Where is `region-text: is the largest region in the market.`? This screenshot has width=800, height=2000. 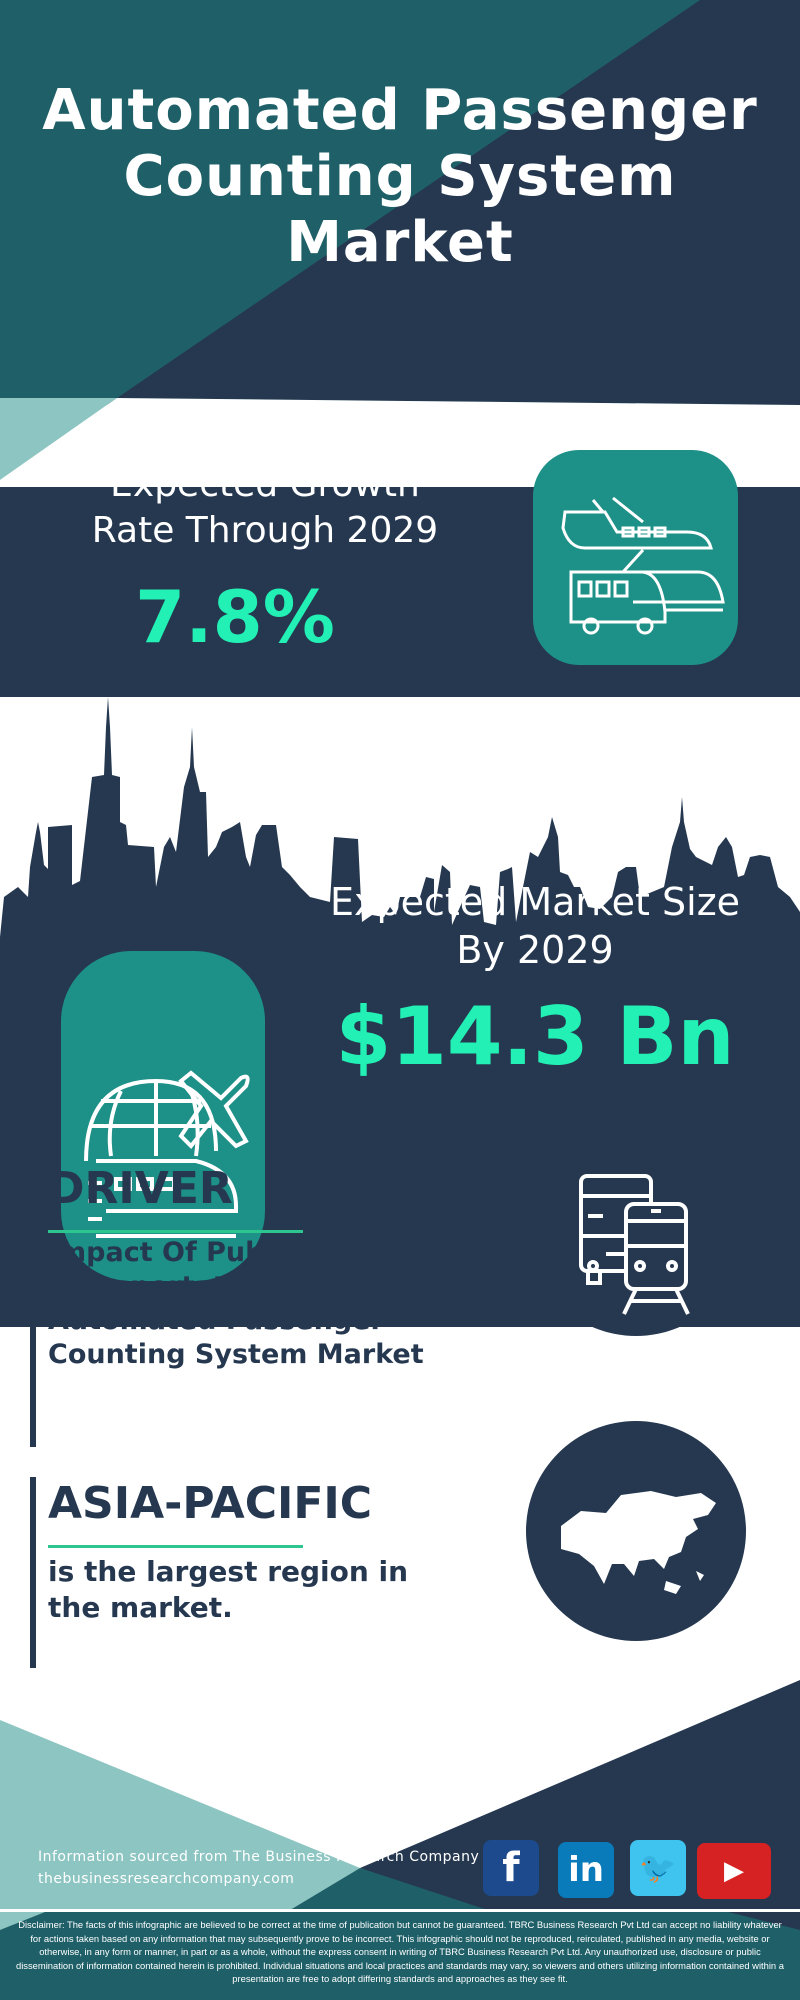
region-text: is the largest region in the market. is located at coordinates (228, 1589).